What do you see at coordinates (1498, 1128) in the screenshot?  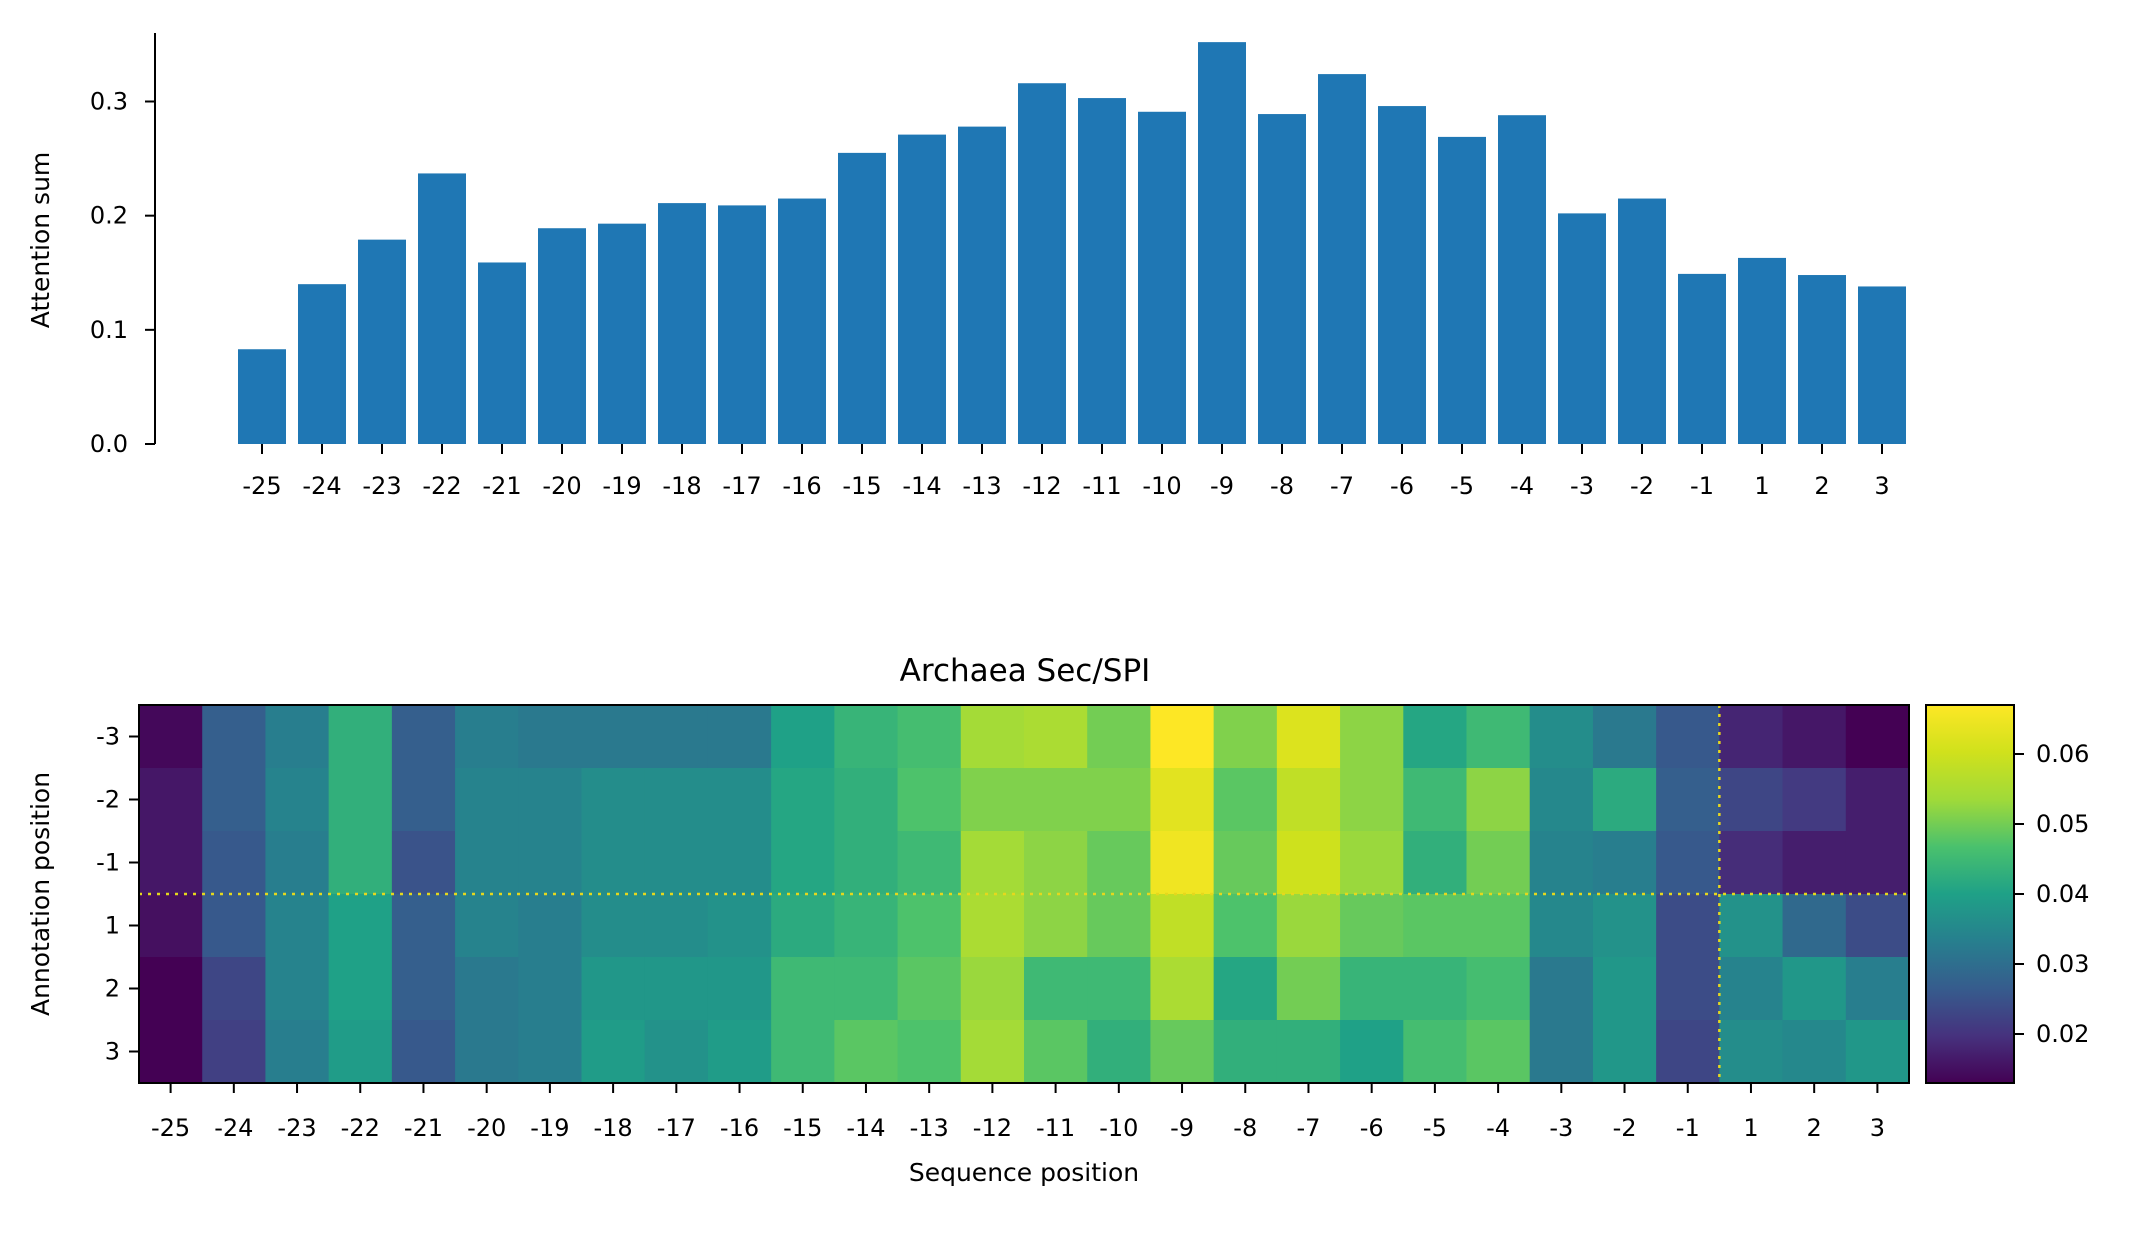 I see `heatmap-x-tick-label: -4` at bounding box center [1498, 1128].